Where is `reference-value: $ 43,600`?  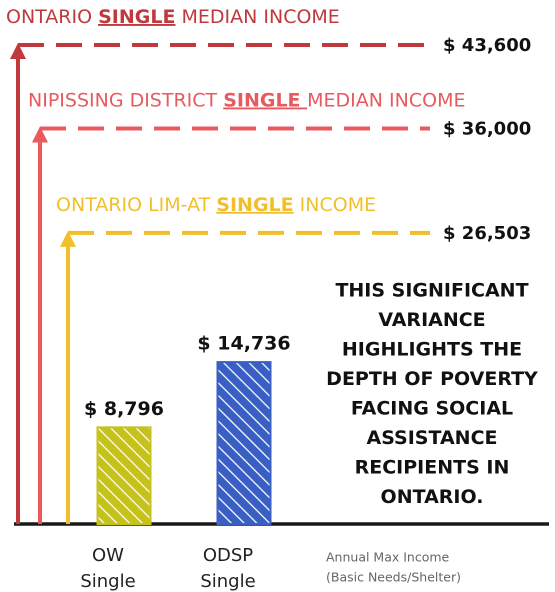 reference-value: $ 43,600 is located at coordinates (487, 45).